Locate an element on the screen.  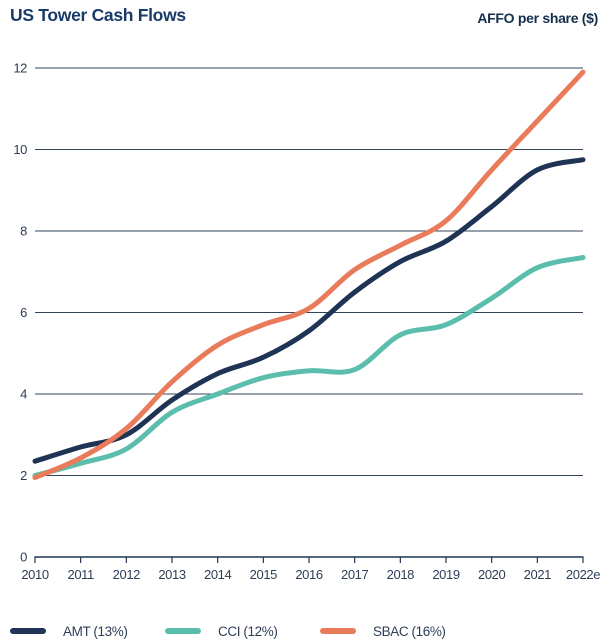
y-tick-label-10: 10 is located at coordinates (20, 149).